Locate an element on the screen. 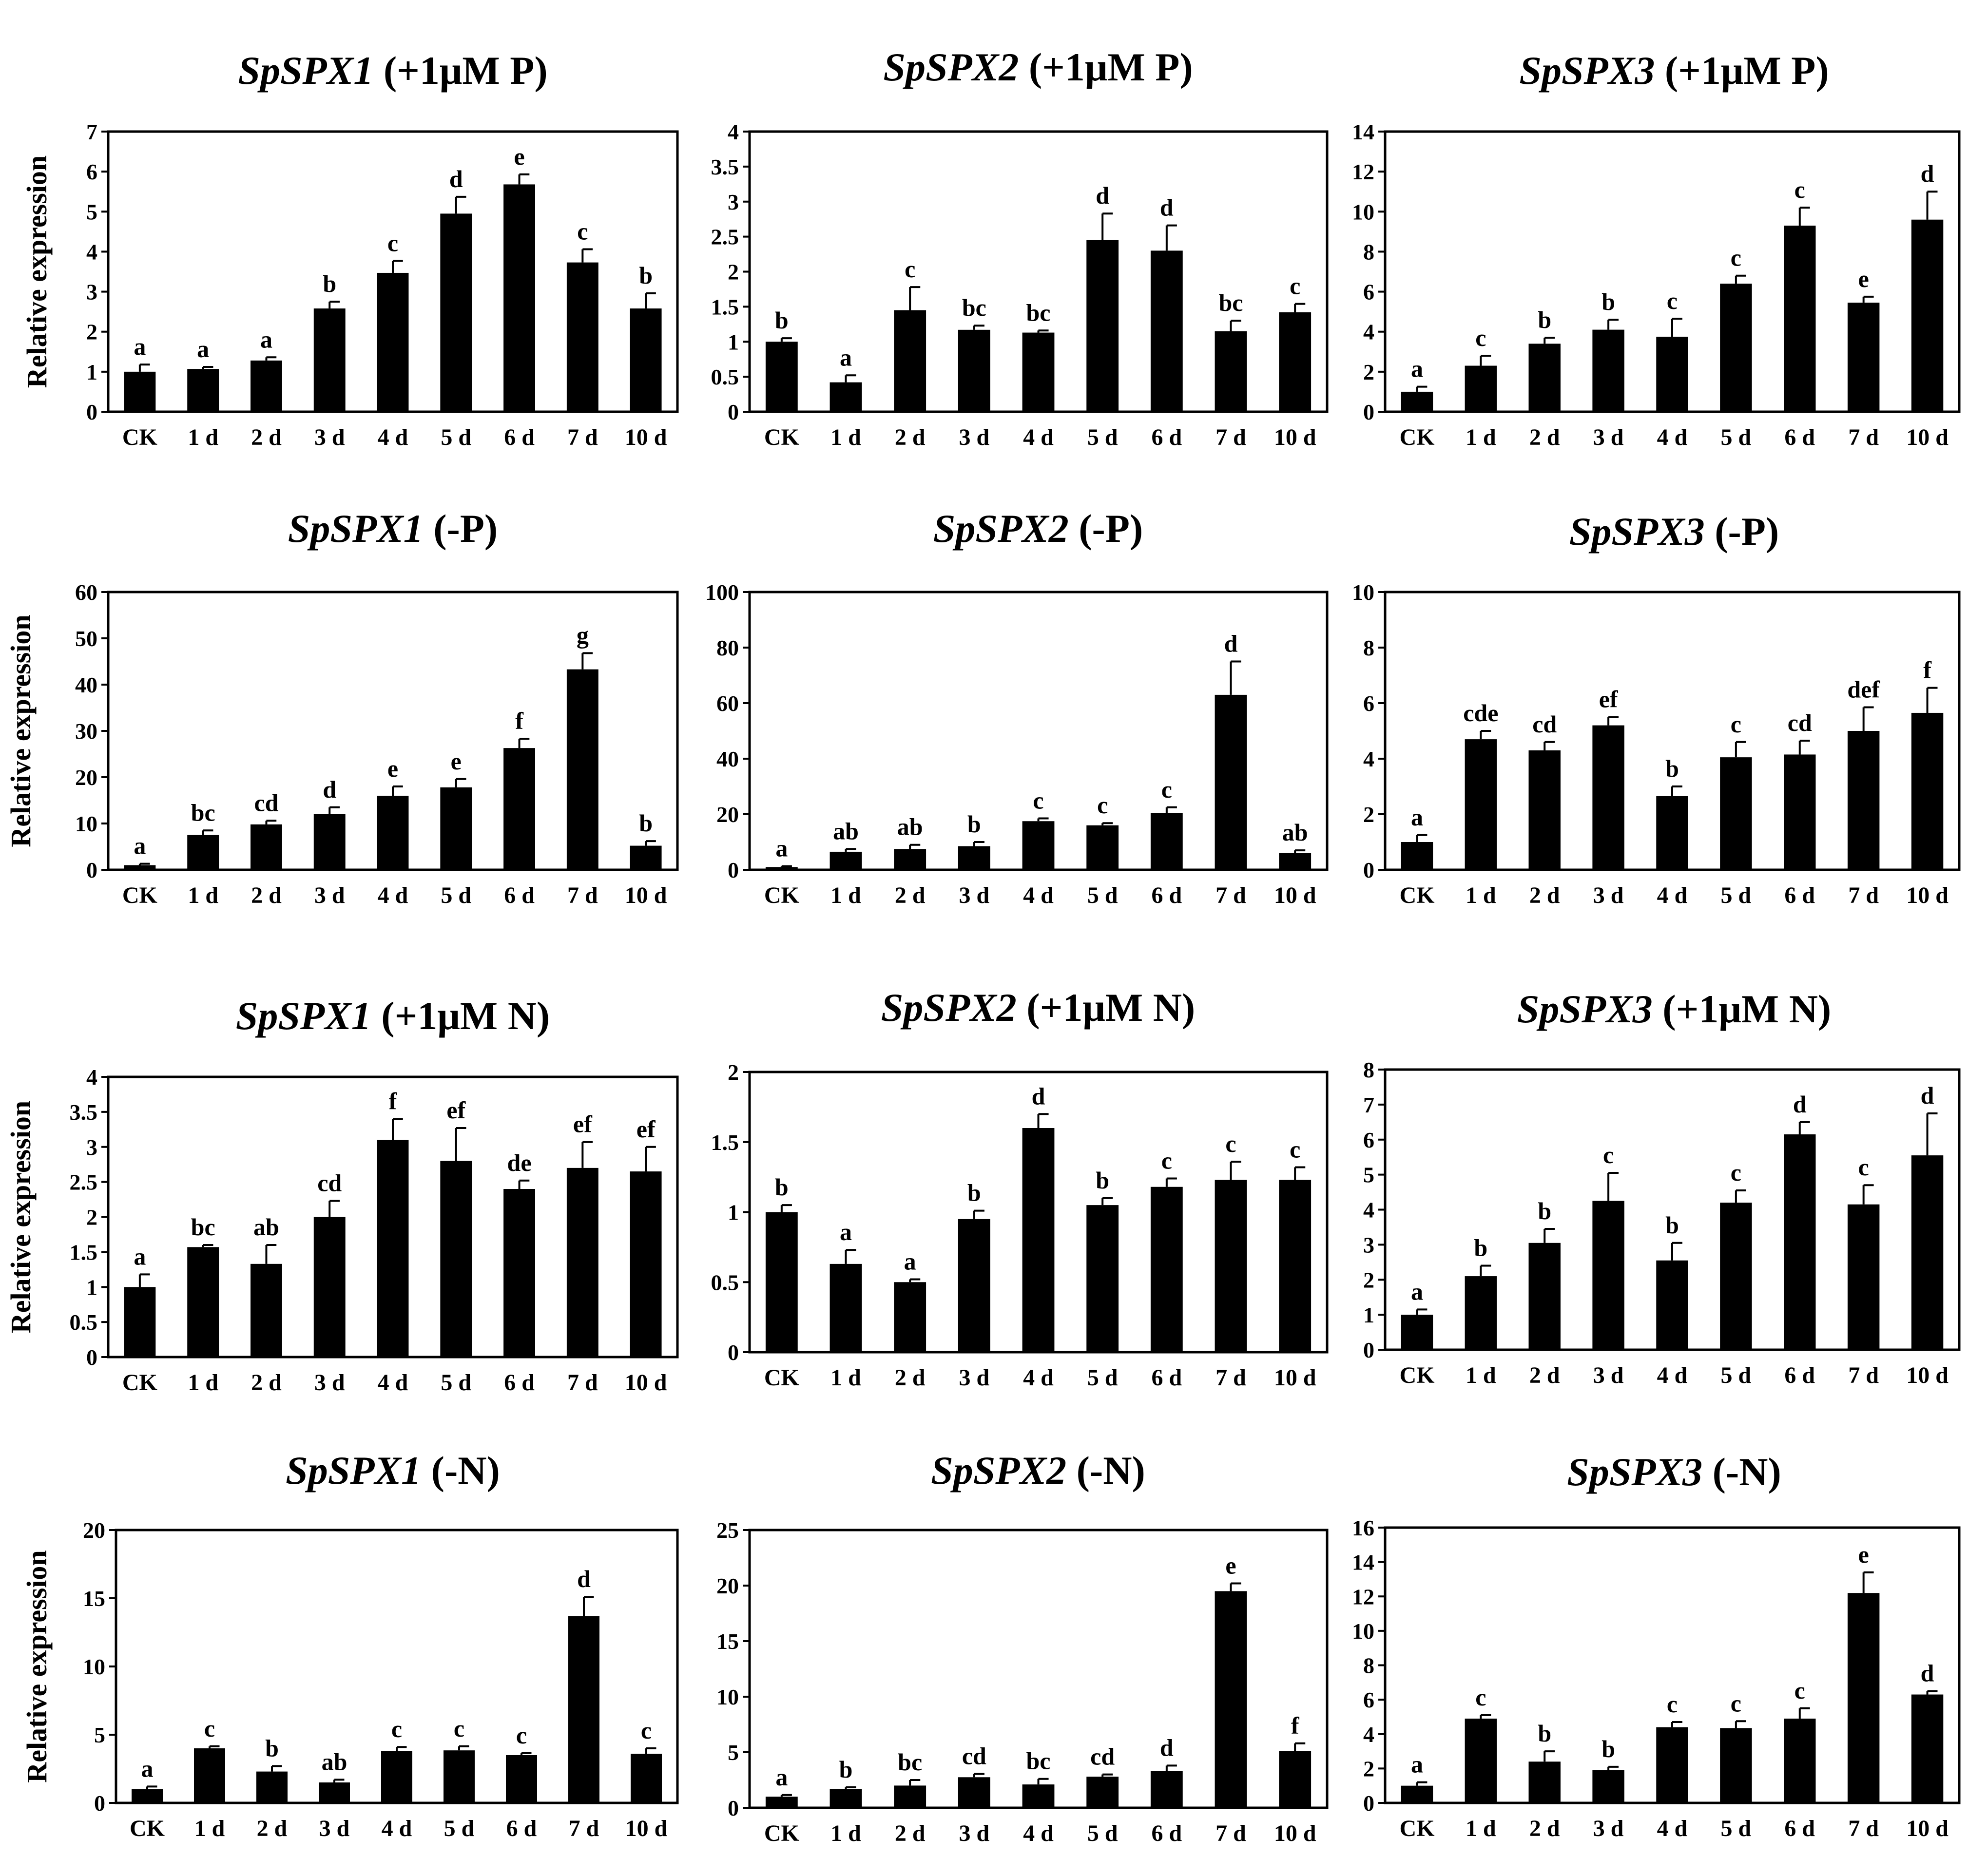 The width and height of the screenshot is (1968, 1876). significance-letter: def is located at coordinates (1863, 689).